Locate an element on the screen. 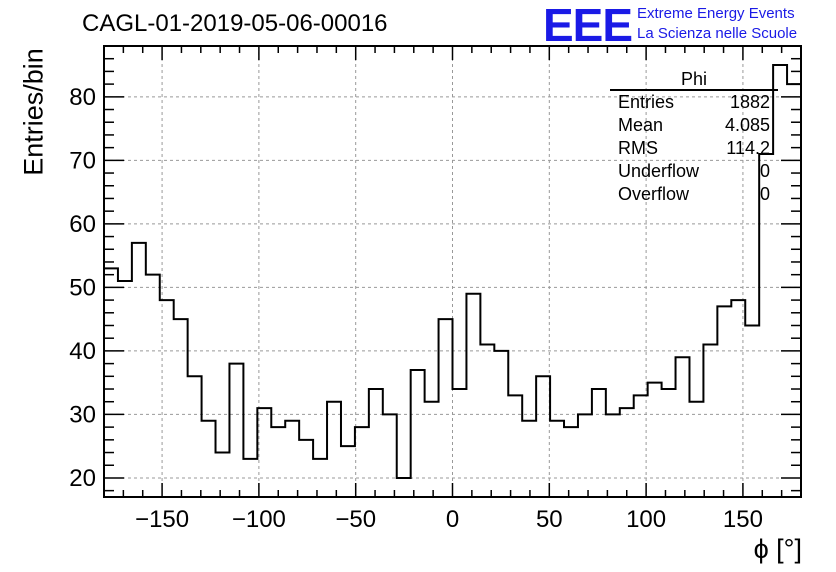  x-tick-labels: −150 −100 −50 0 50 100 150 is located at coordinates (449, 519).